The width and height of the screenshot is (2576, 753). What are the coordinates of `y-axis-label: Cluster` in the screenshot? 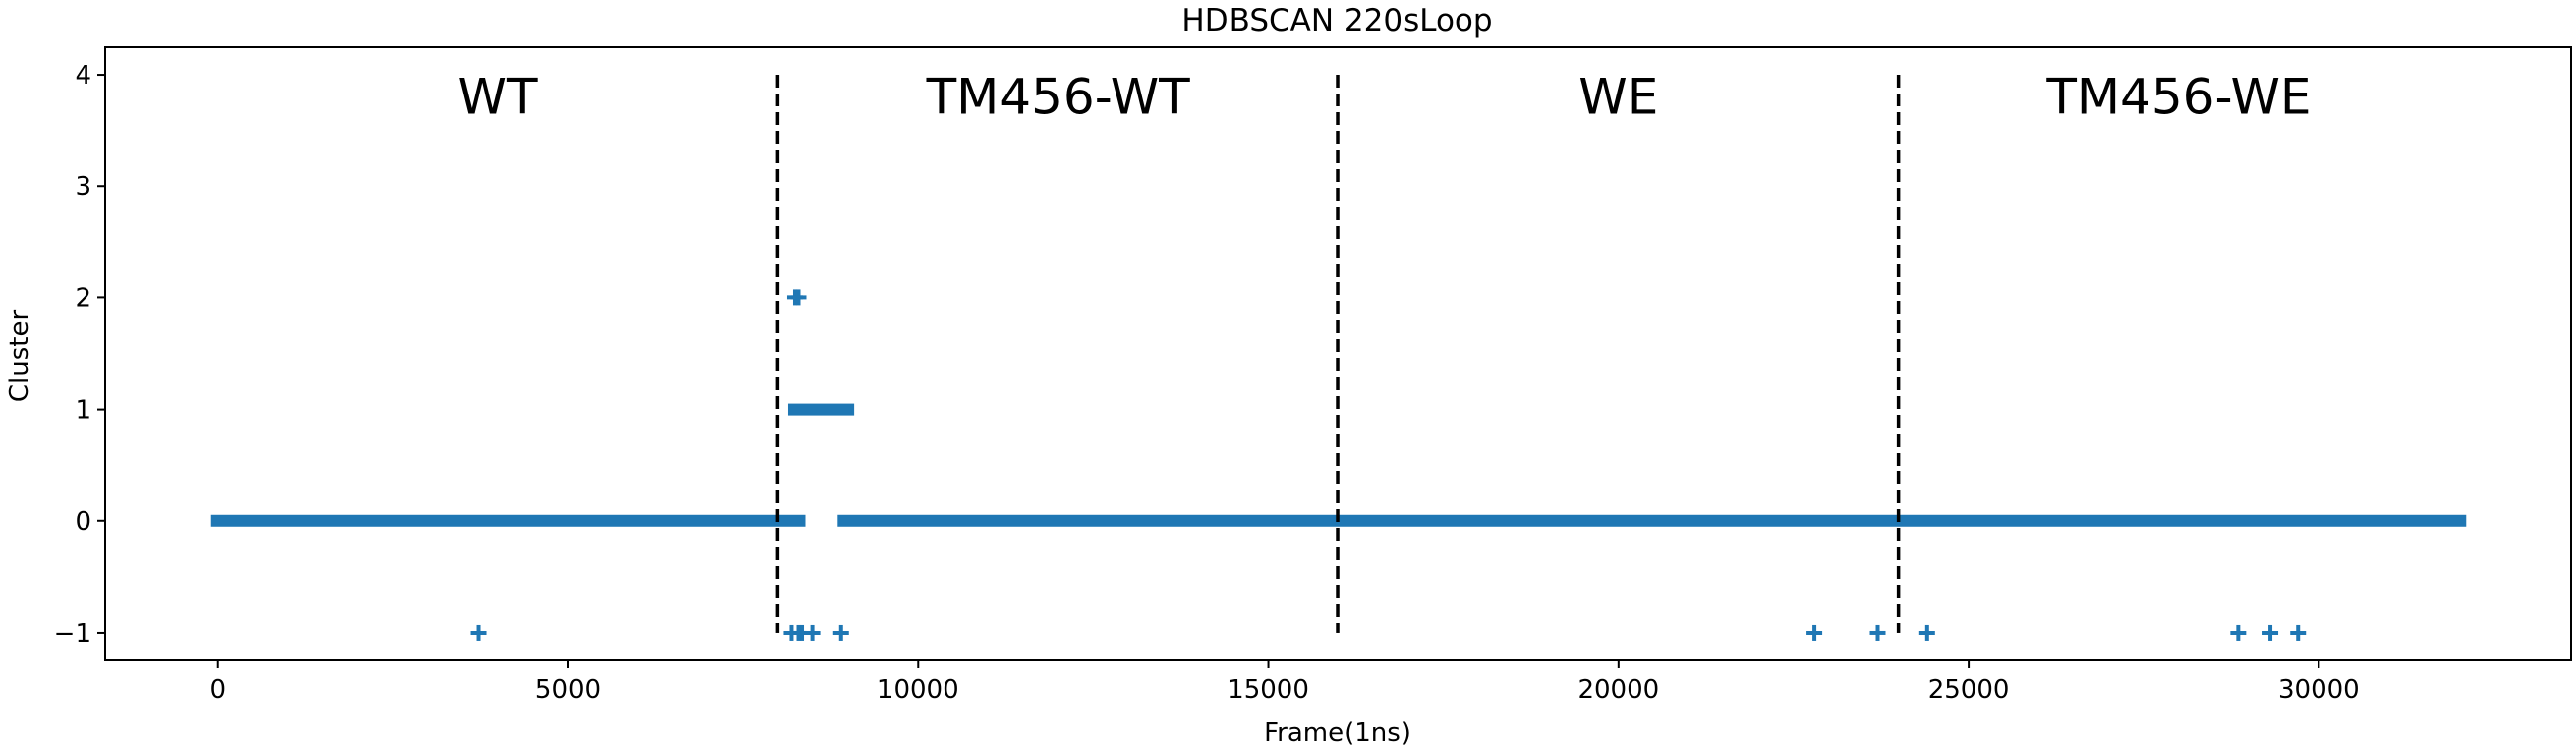 It's located at (20, 356).